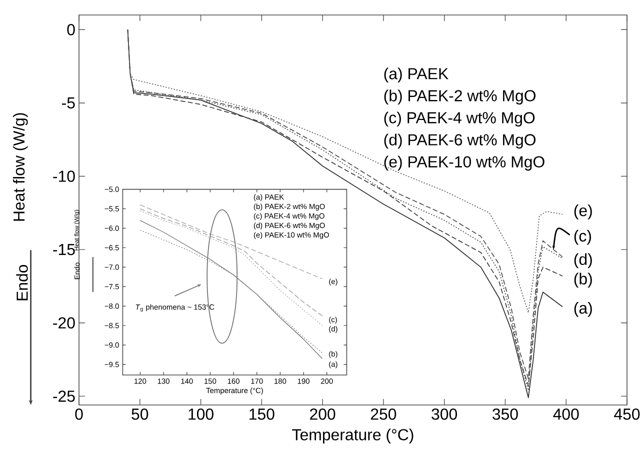 This screenshot has width=641, height=467. What do you see at coordinates (64, 396) in the screenshot?
I see `y-tick-label: -25` at bounding box center [64, 396].